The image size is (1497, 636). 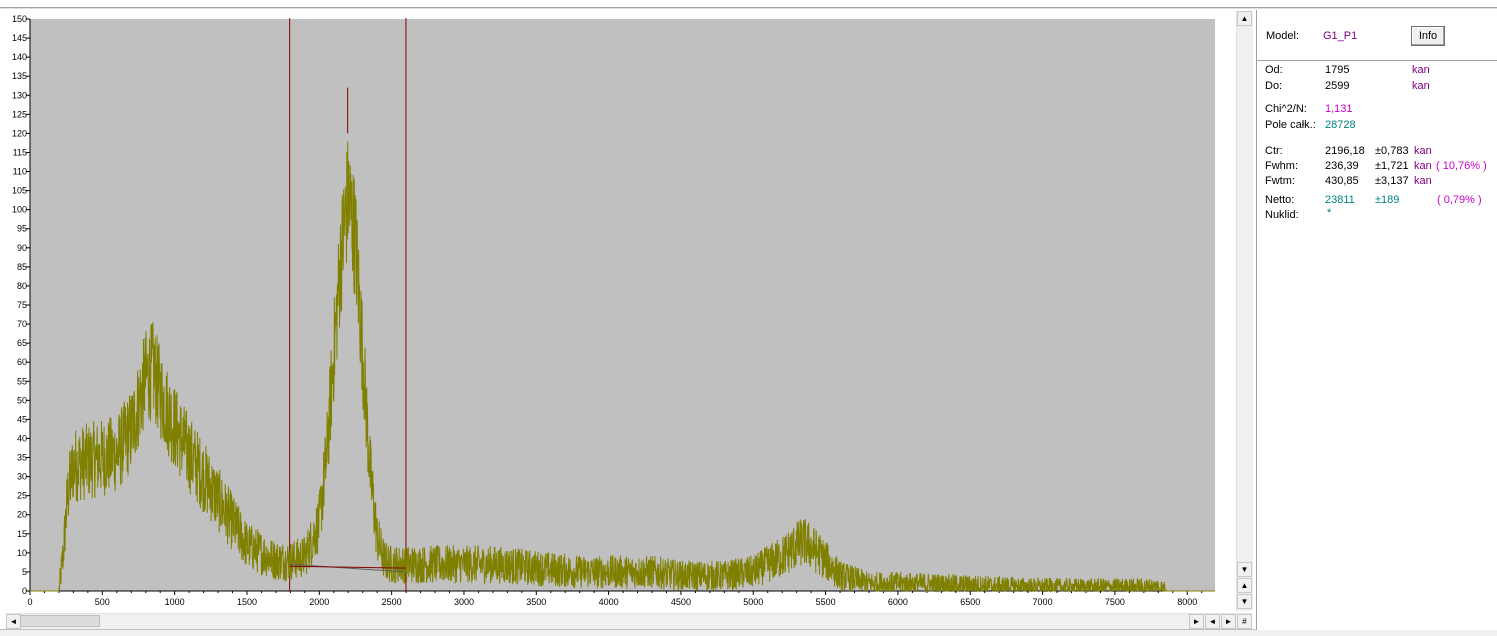 What do you see at coordinates (1345, 151) in the screenshot?
I see `ctr-value: 2196,18` at bounding box center [1345, 151].